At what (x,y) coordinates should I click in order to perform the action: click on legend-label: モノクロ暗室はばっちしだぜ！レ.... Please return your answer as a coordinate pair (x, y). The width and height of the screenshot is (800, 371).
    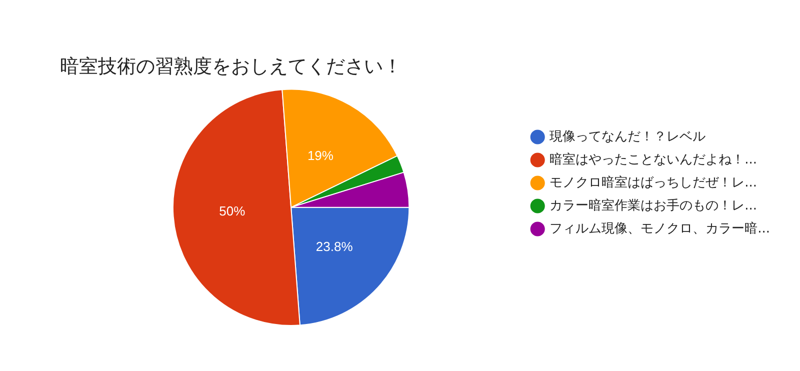
    Looking at the image, I should click on (654, 182).